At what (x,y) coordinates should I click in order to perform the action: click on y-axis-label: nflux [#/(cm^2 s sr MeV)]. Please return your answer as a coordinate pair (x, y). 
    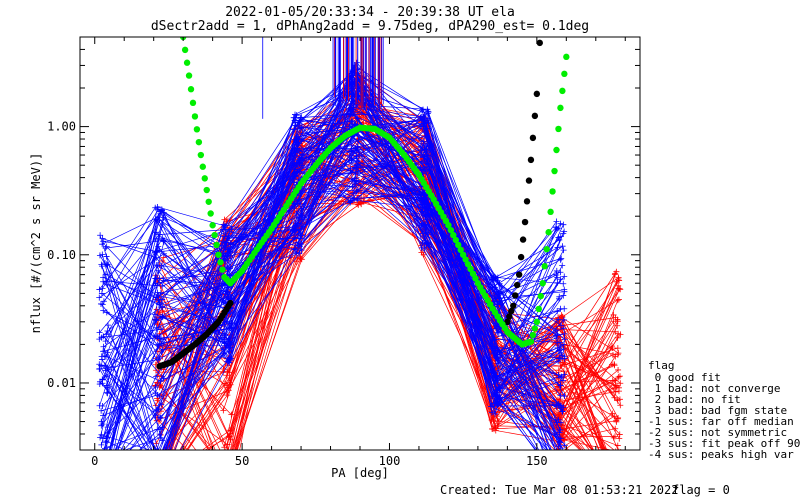
    Looking at the image, I should click on (36, 243).